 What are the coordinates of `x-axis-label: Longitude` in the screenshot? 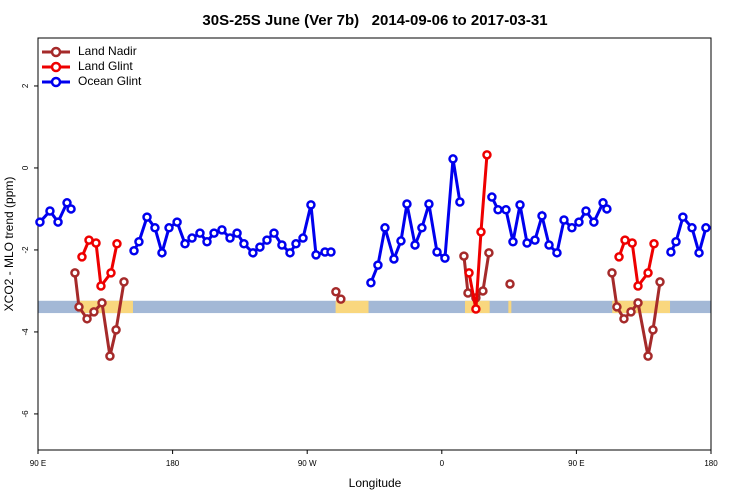 It's located at (375, 483).